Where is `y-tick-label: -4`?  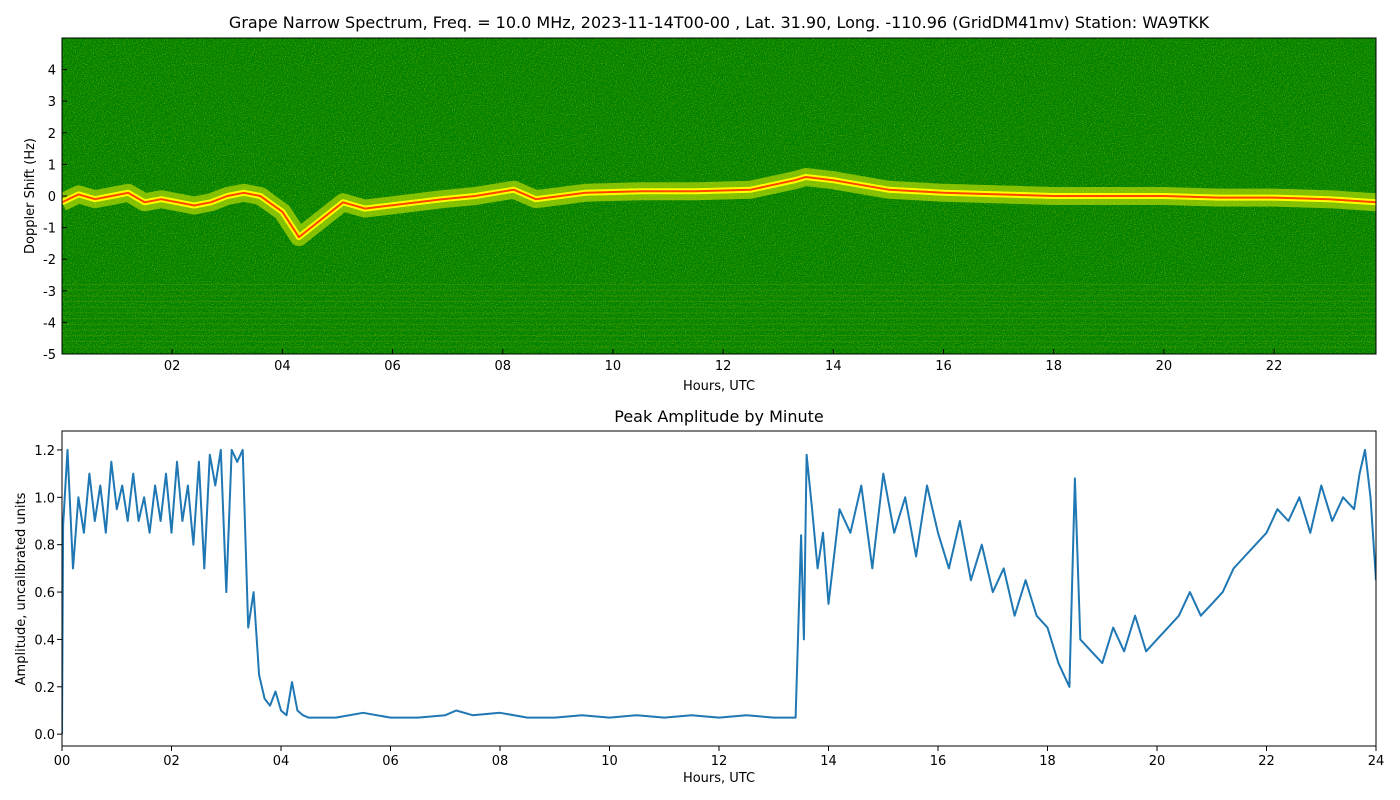 y-tick-label: -4 is located at coordinates (49, 323).